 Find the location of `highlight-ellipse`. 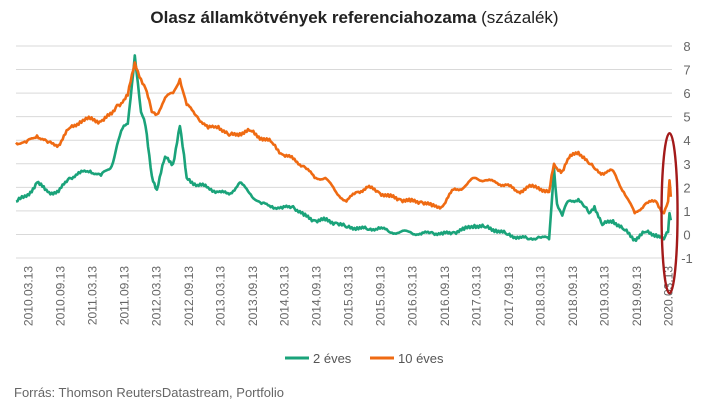

highlight-ellipse is located at coordinates (669, 213).